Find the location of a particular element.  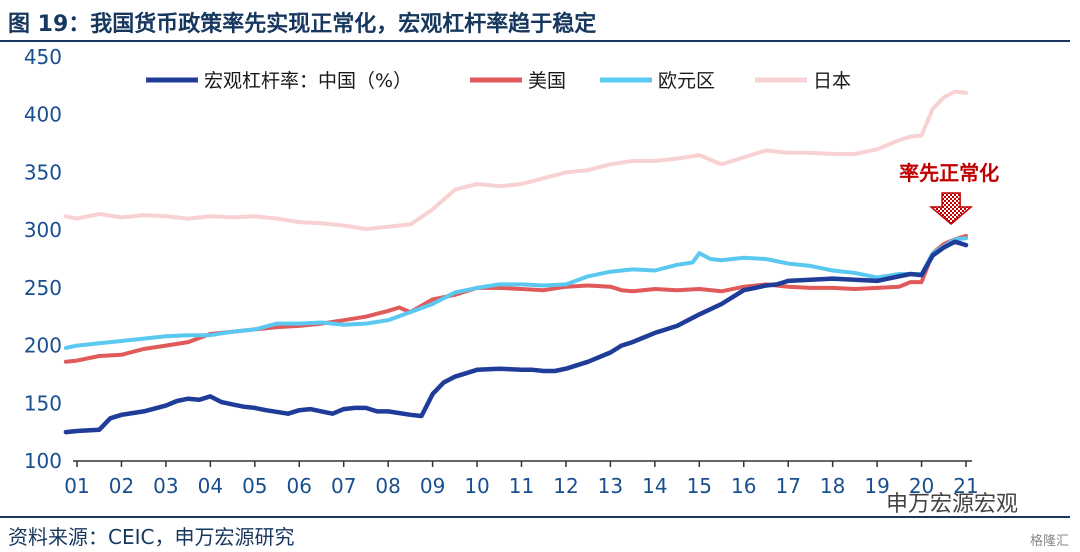

x-tick-label: 13 is located at coordinates (610, 486).